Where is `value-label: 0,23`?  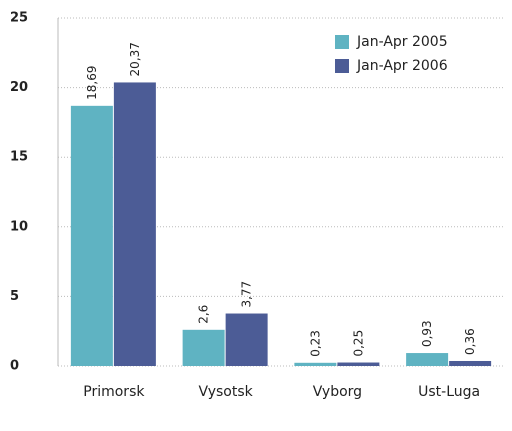 value-label: 0,23 is located at coordinates (315, 343).